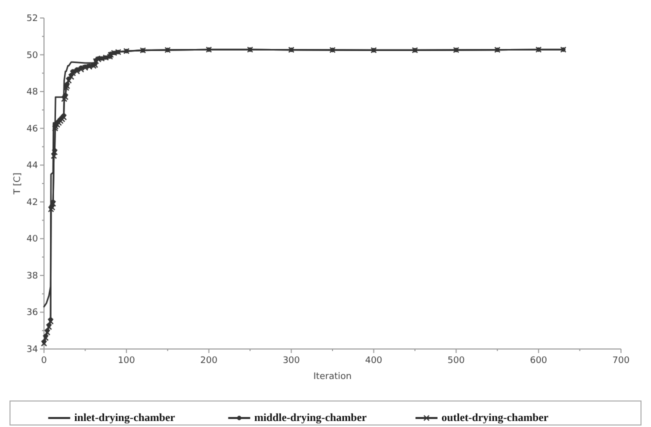 This screenshot has width=651, height=427. I want to click on legend-label: inlet-drying-chamber, so click(125, 418).